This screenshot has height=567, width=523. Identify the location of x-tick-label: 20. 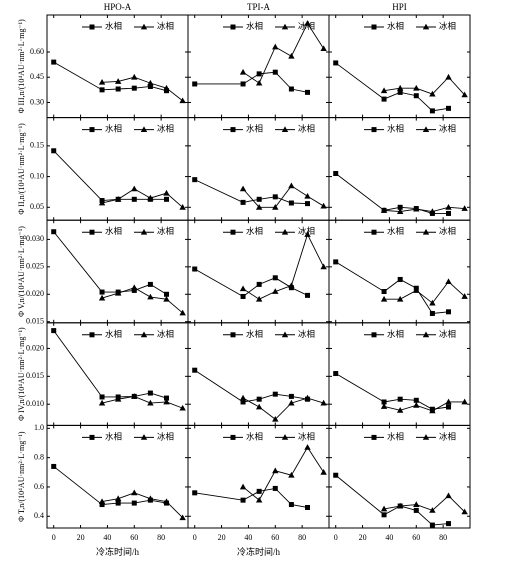
(81, 537).